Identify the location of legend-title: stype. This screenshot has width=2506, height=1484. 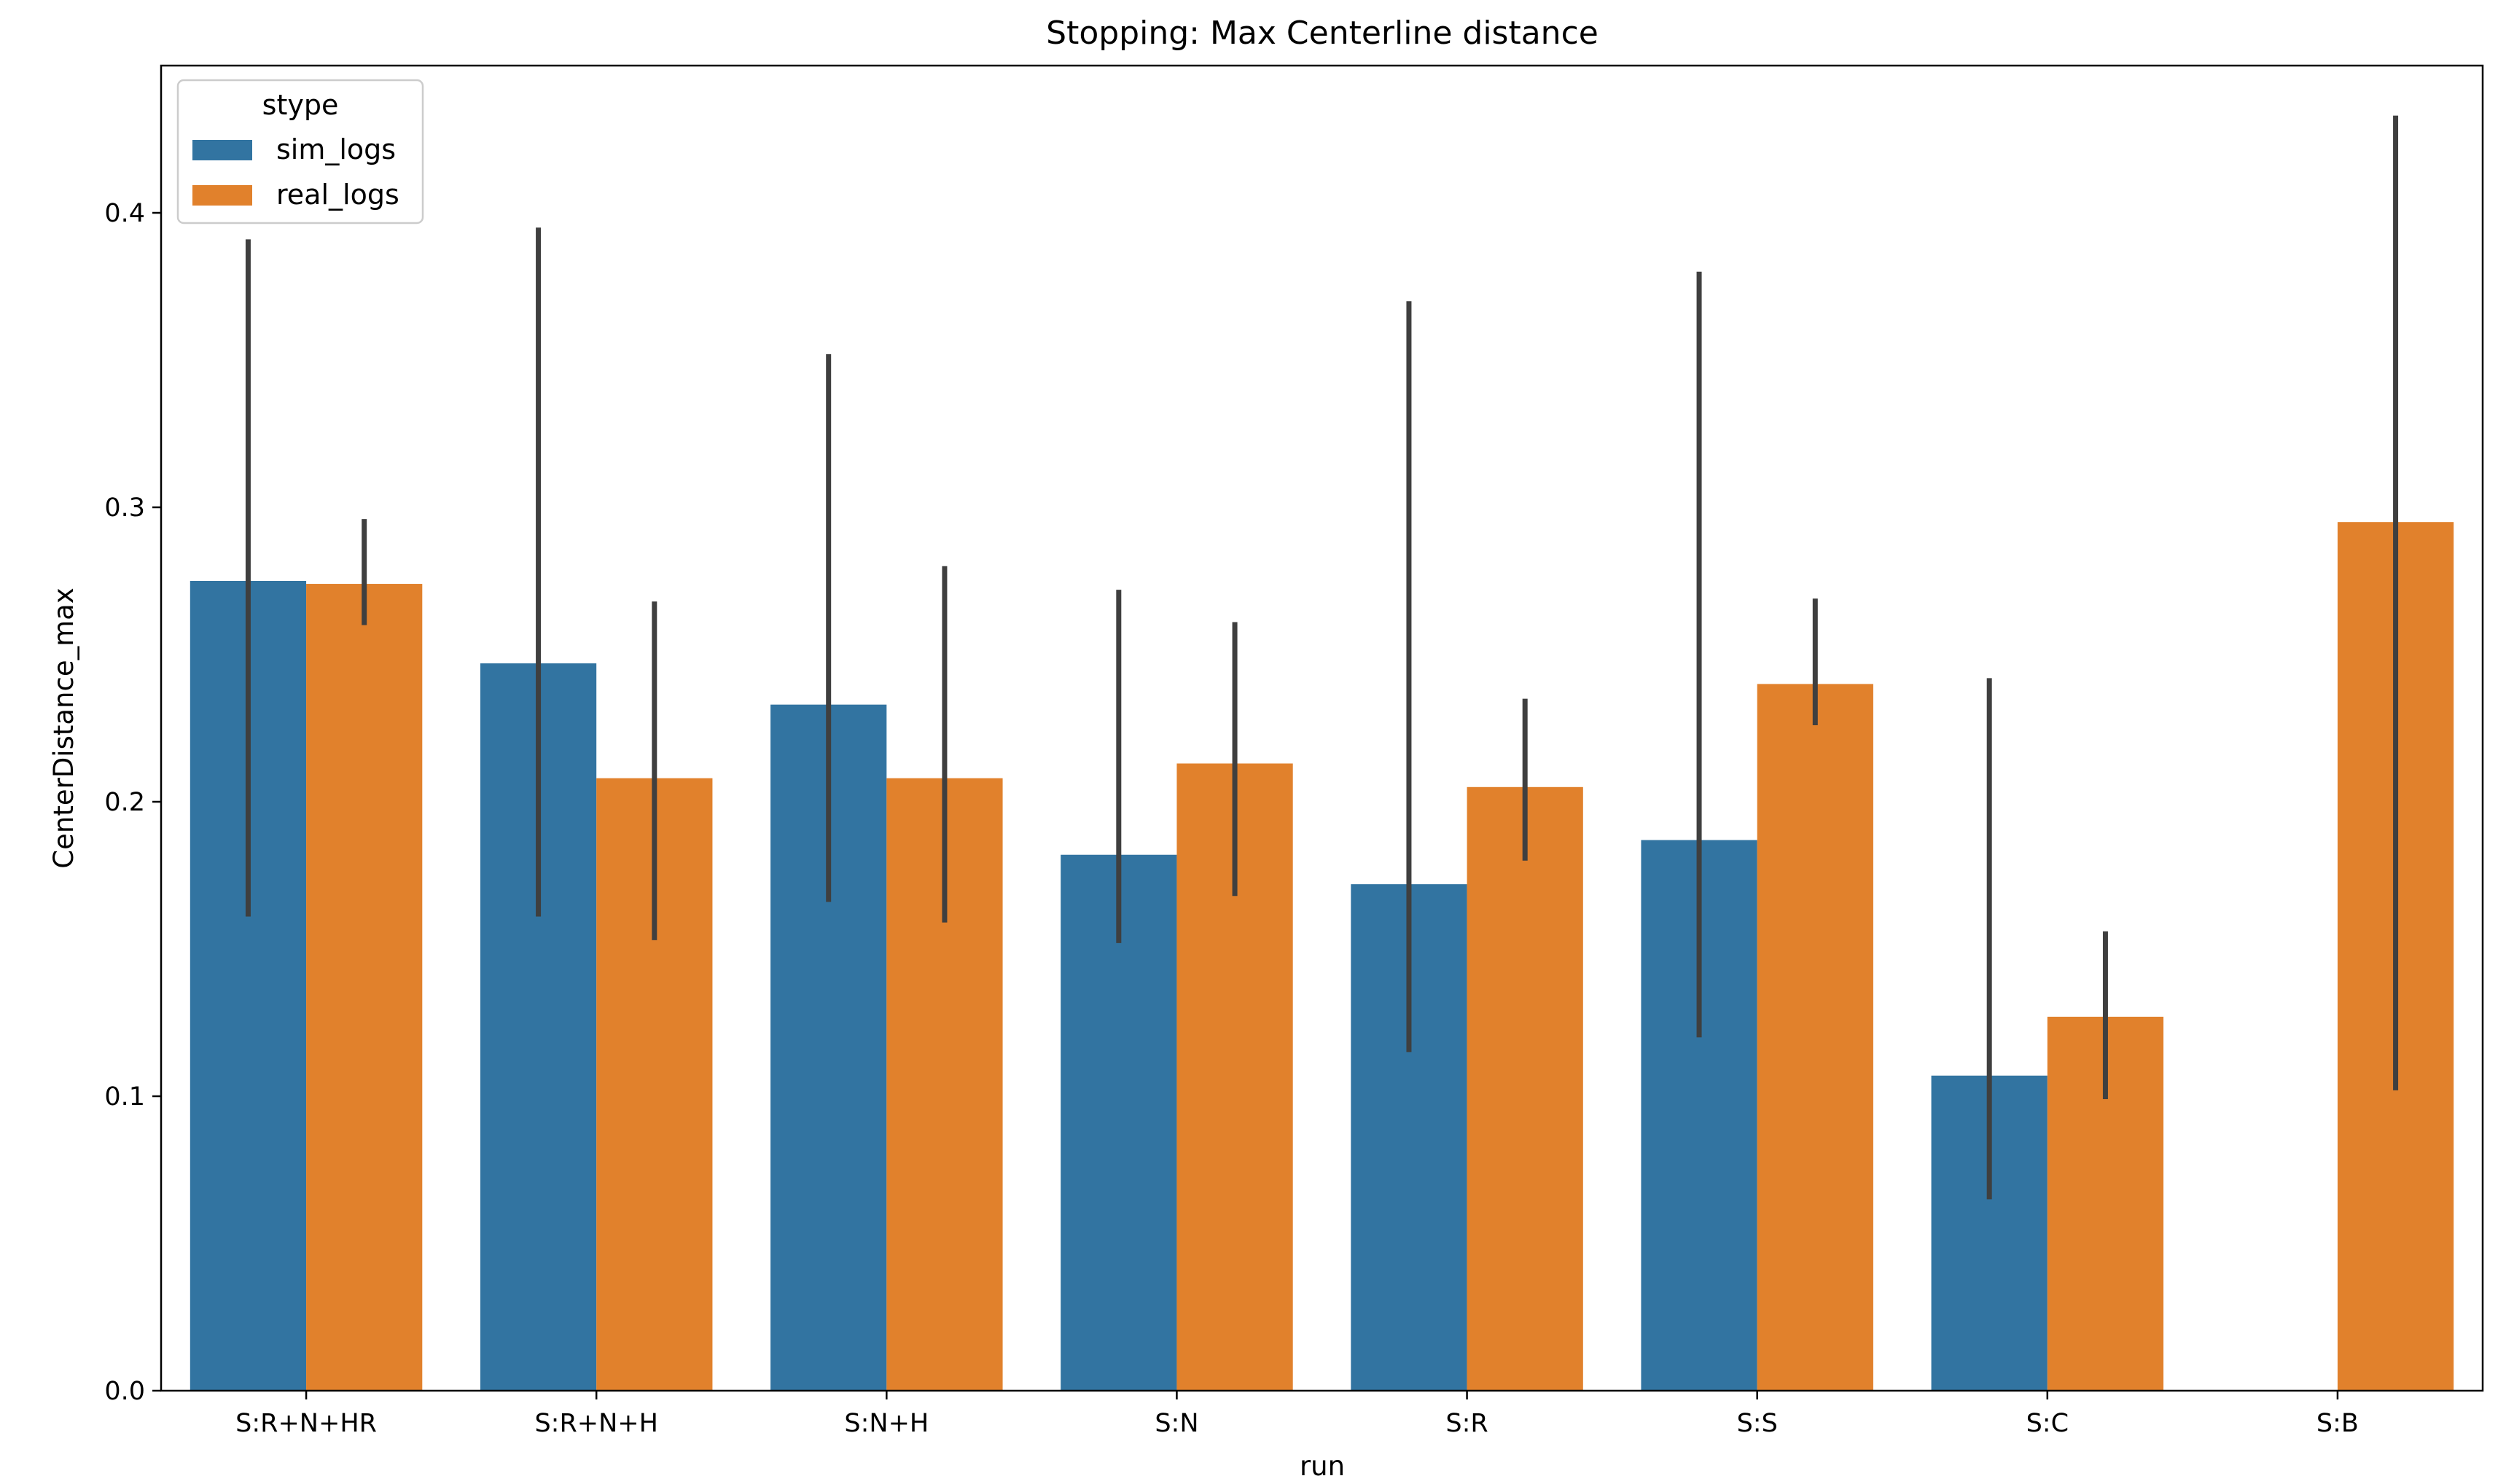
(300, 105).